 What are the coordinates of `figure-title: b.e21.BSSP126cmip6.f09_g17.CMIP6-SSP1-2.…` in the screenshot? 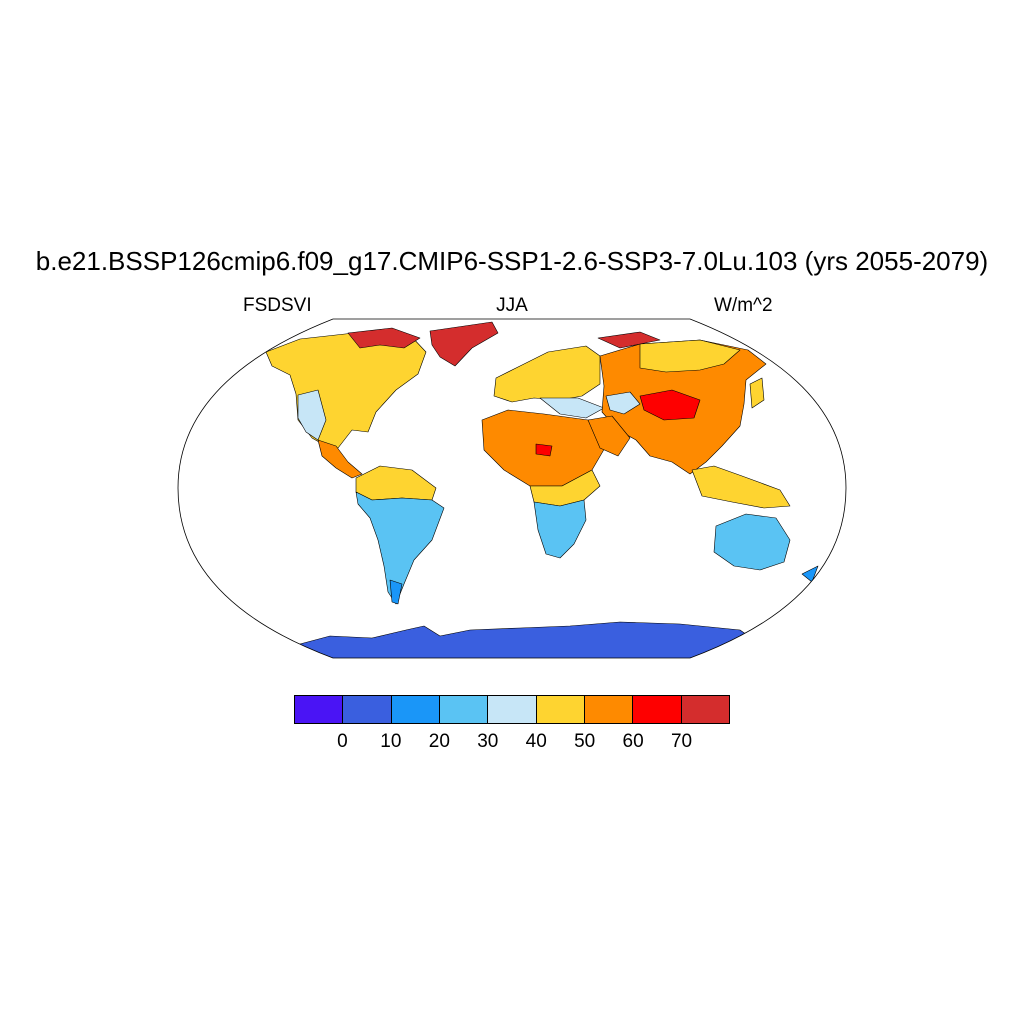 It's located at (512, 261).